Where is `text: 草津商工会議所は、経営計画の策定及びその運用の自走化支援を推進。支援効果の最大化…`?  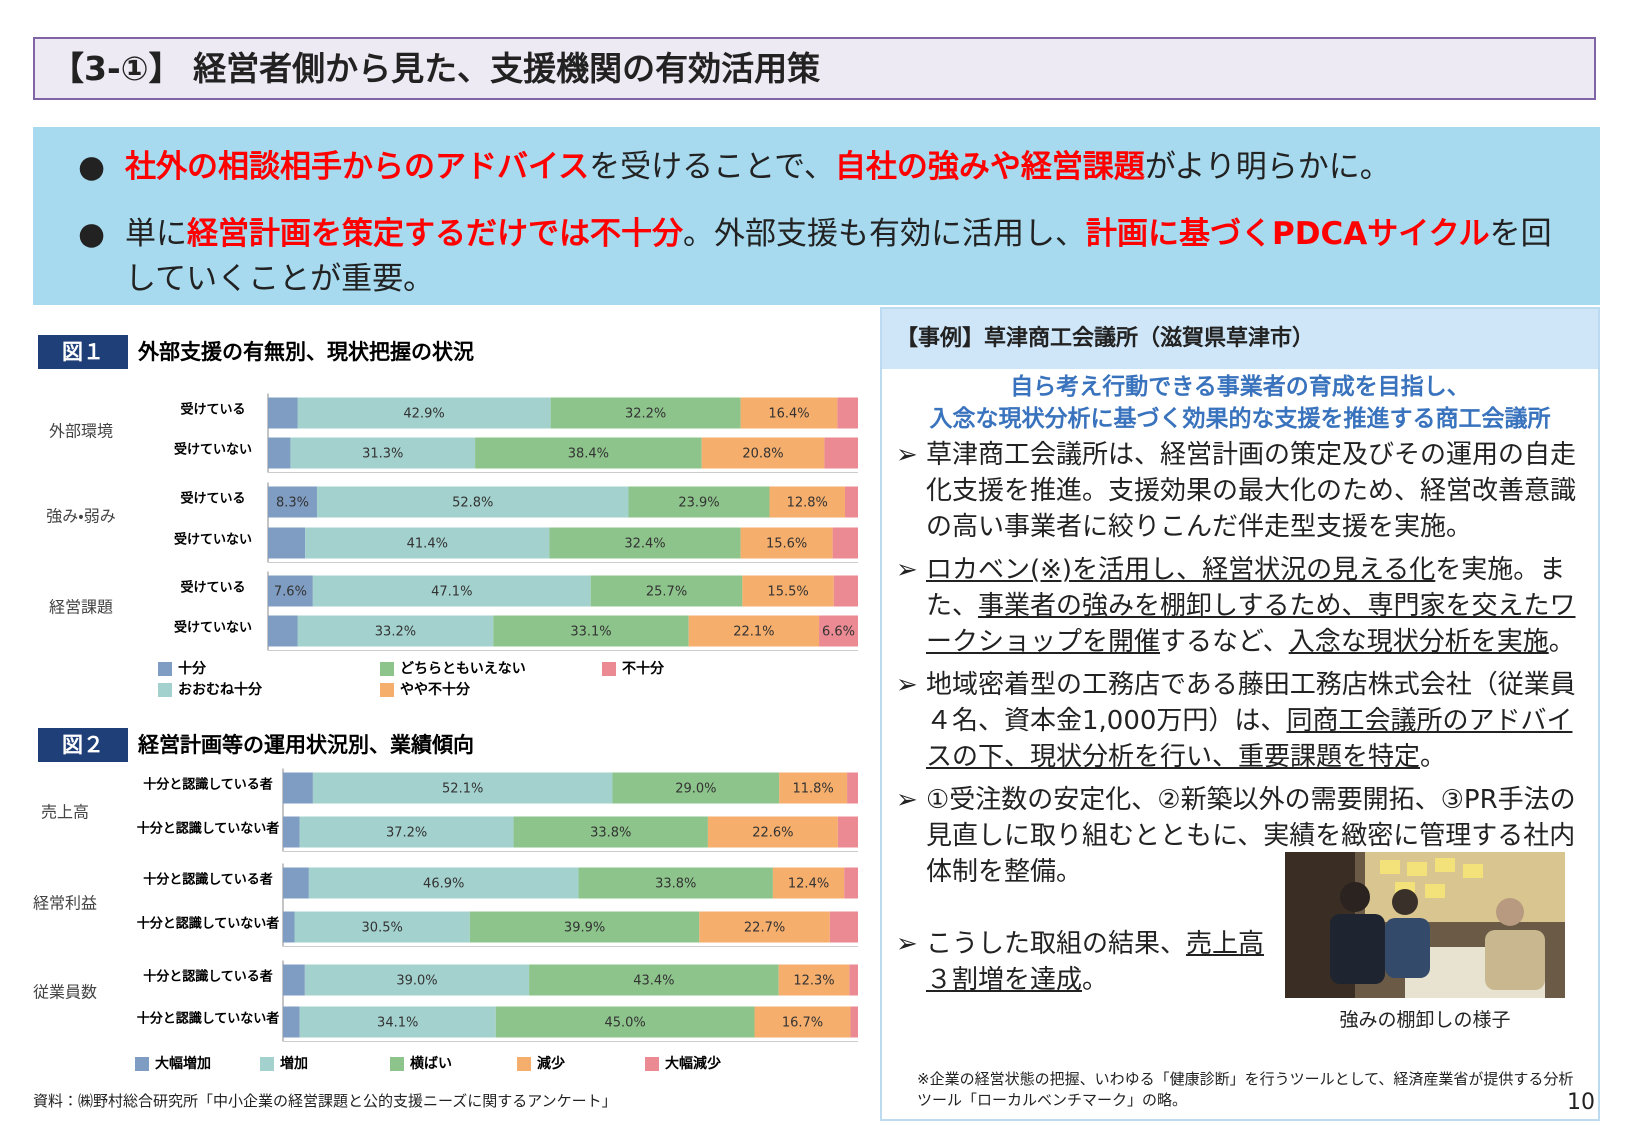 text: 草津商工会議所は、経営計画の策定及びその運用の自走化支援を推進。支援効果の最大化… is located at coordinates (1251, 491).